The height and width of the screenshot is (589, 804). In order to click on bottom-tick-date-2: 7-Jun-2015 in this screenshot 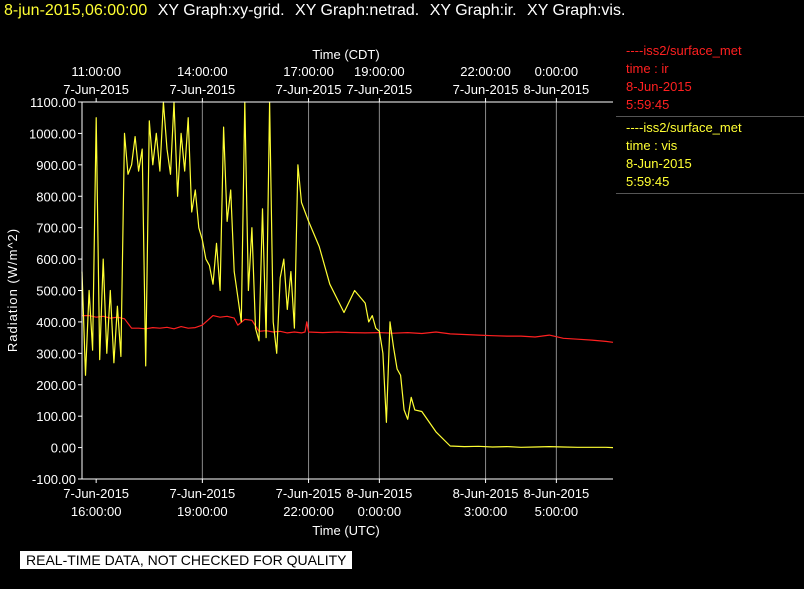, I will do `click(309, 493)`.